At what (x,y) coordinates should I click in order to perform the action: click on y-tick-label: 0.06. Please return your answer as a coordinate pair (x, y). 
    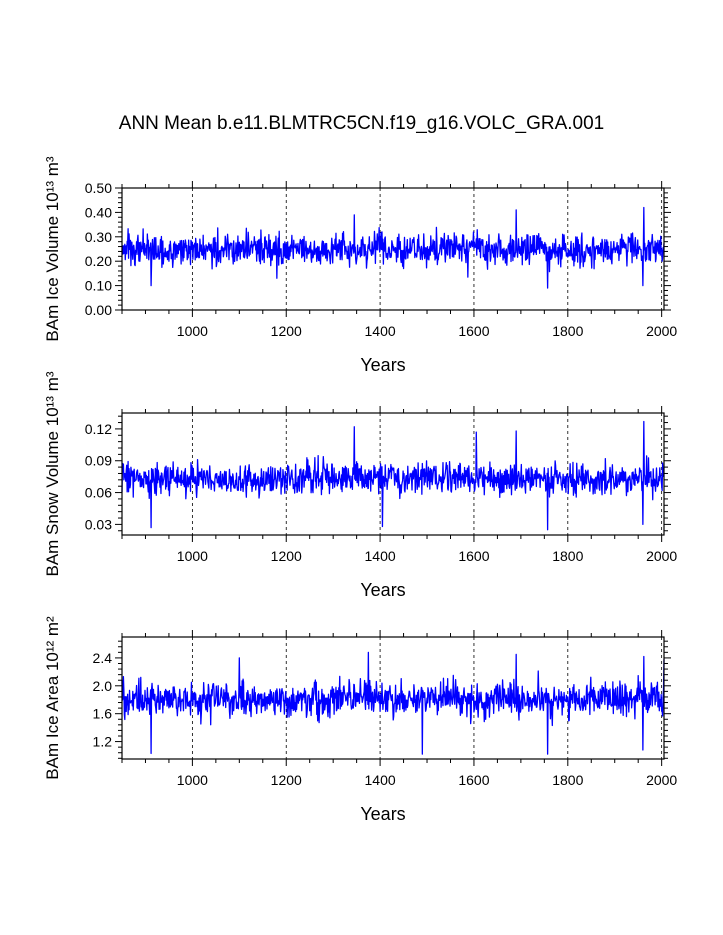
    Looking at the image, I should click on (98, 493).